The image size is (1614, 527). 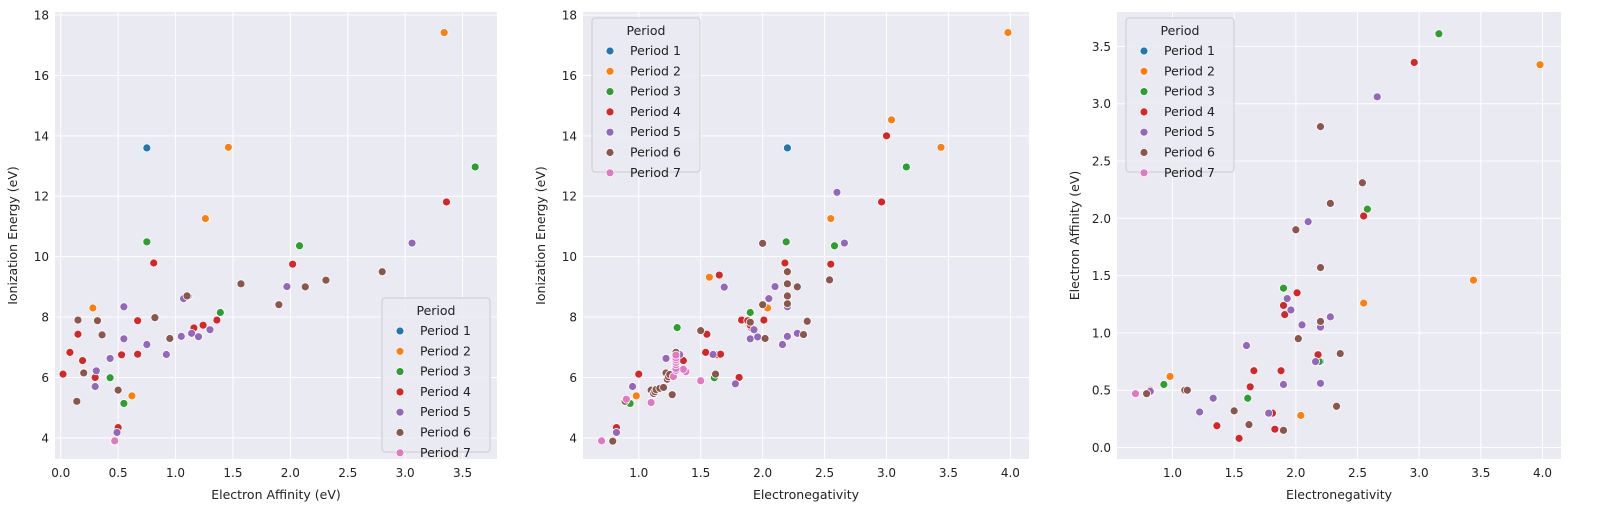 What do you see at coordinates (824, 473) in the screenshot?
I see `x-tick-label: 2.5` at bounding box center [824, 473].